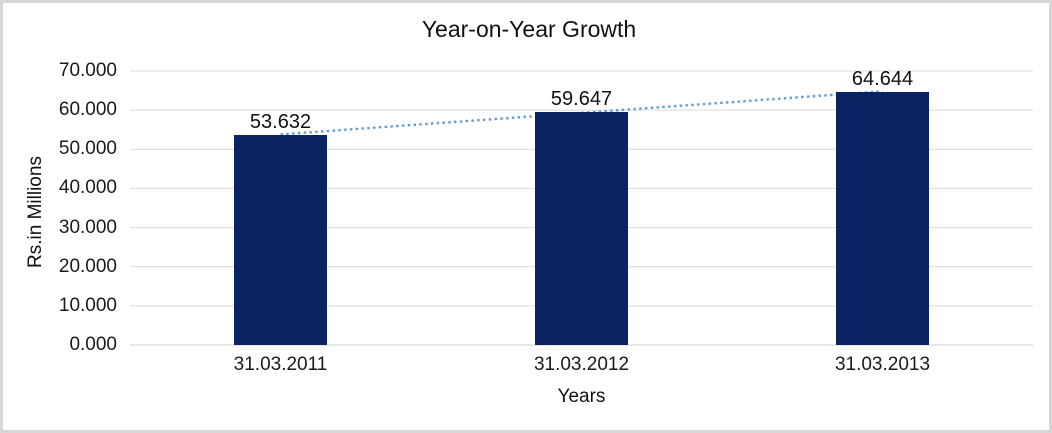  What do you see at coordinates (882, 364) in the screenshot?
I see `x-tick-label: 31.03.2013` at bounding box center [882, 364].